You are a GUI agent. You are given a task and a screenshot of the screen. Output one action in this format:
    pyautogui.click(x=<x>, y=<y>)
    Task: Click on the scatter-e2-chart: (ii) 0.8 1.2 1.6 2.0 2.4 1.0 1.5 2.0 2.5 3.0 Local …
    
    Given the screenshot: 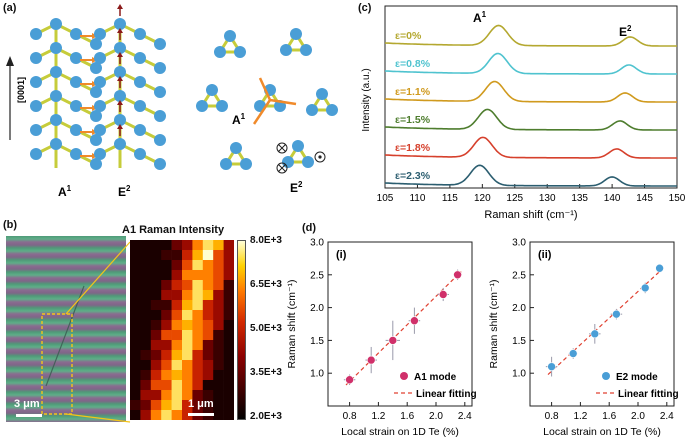 What is the action you would take?
    pyautogui.click(x=583, y=338)
    